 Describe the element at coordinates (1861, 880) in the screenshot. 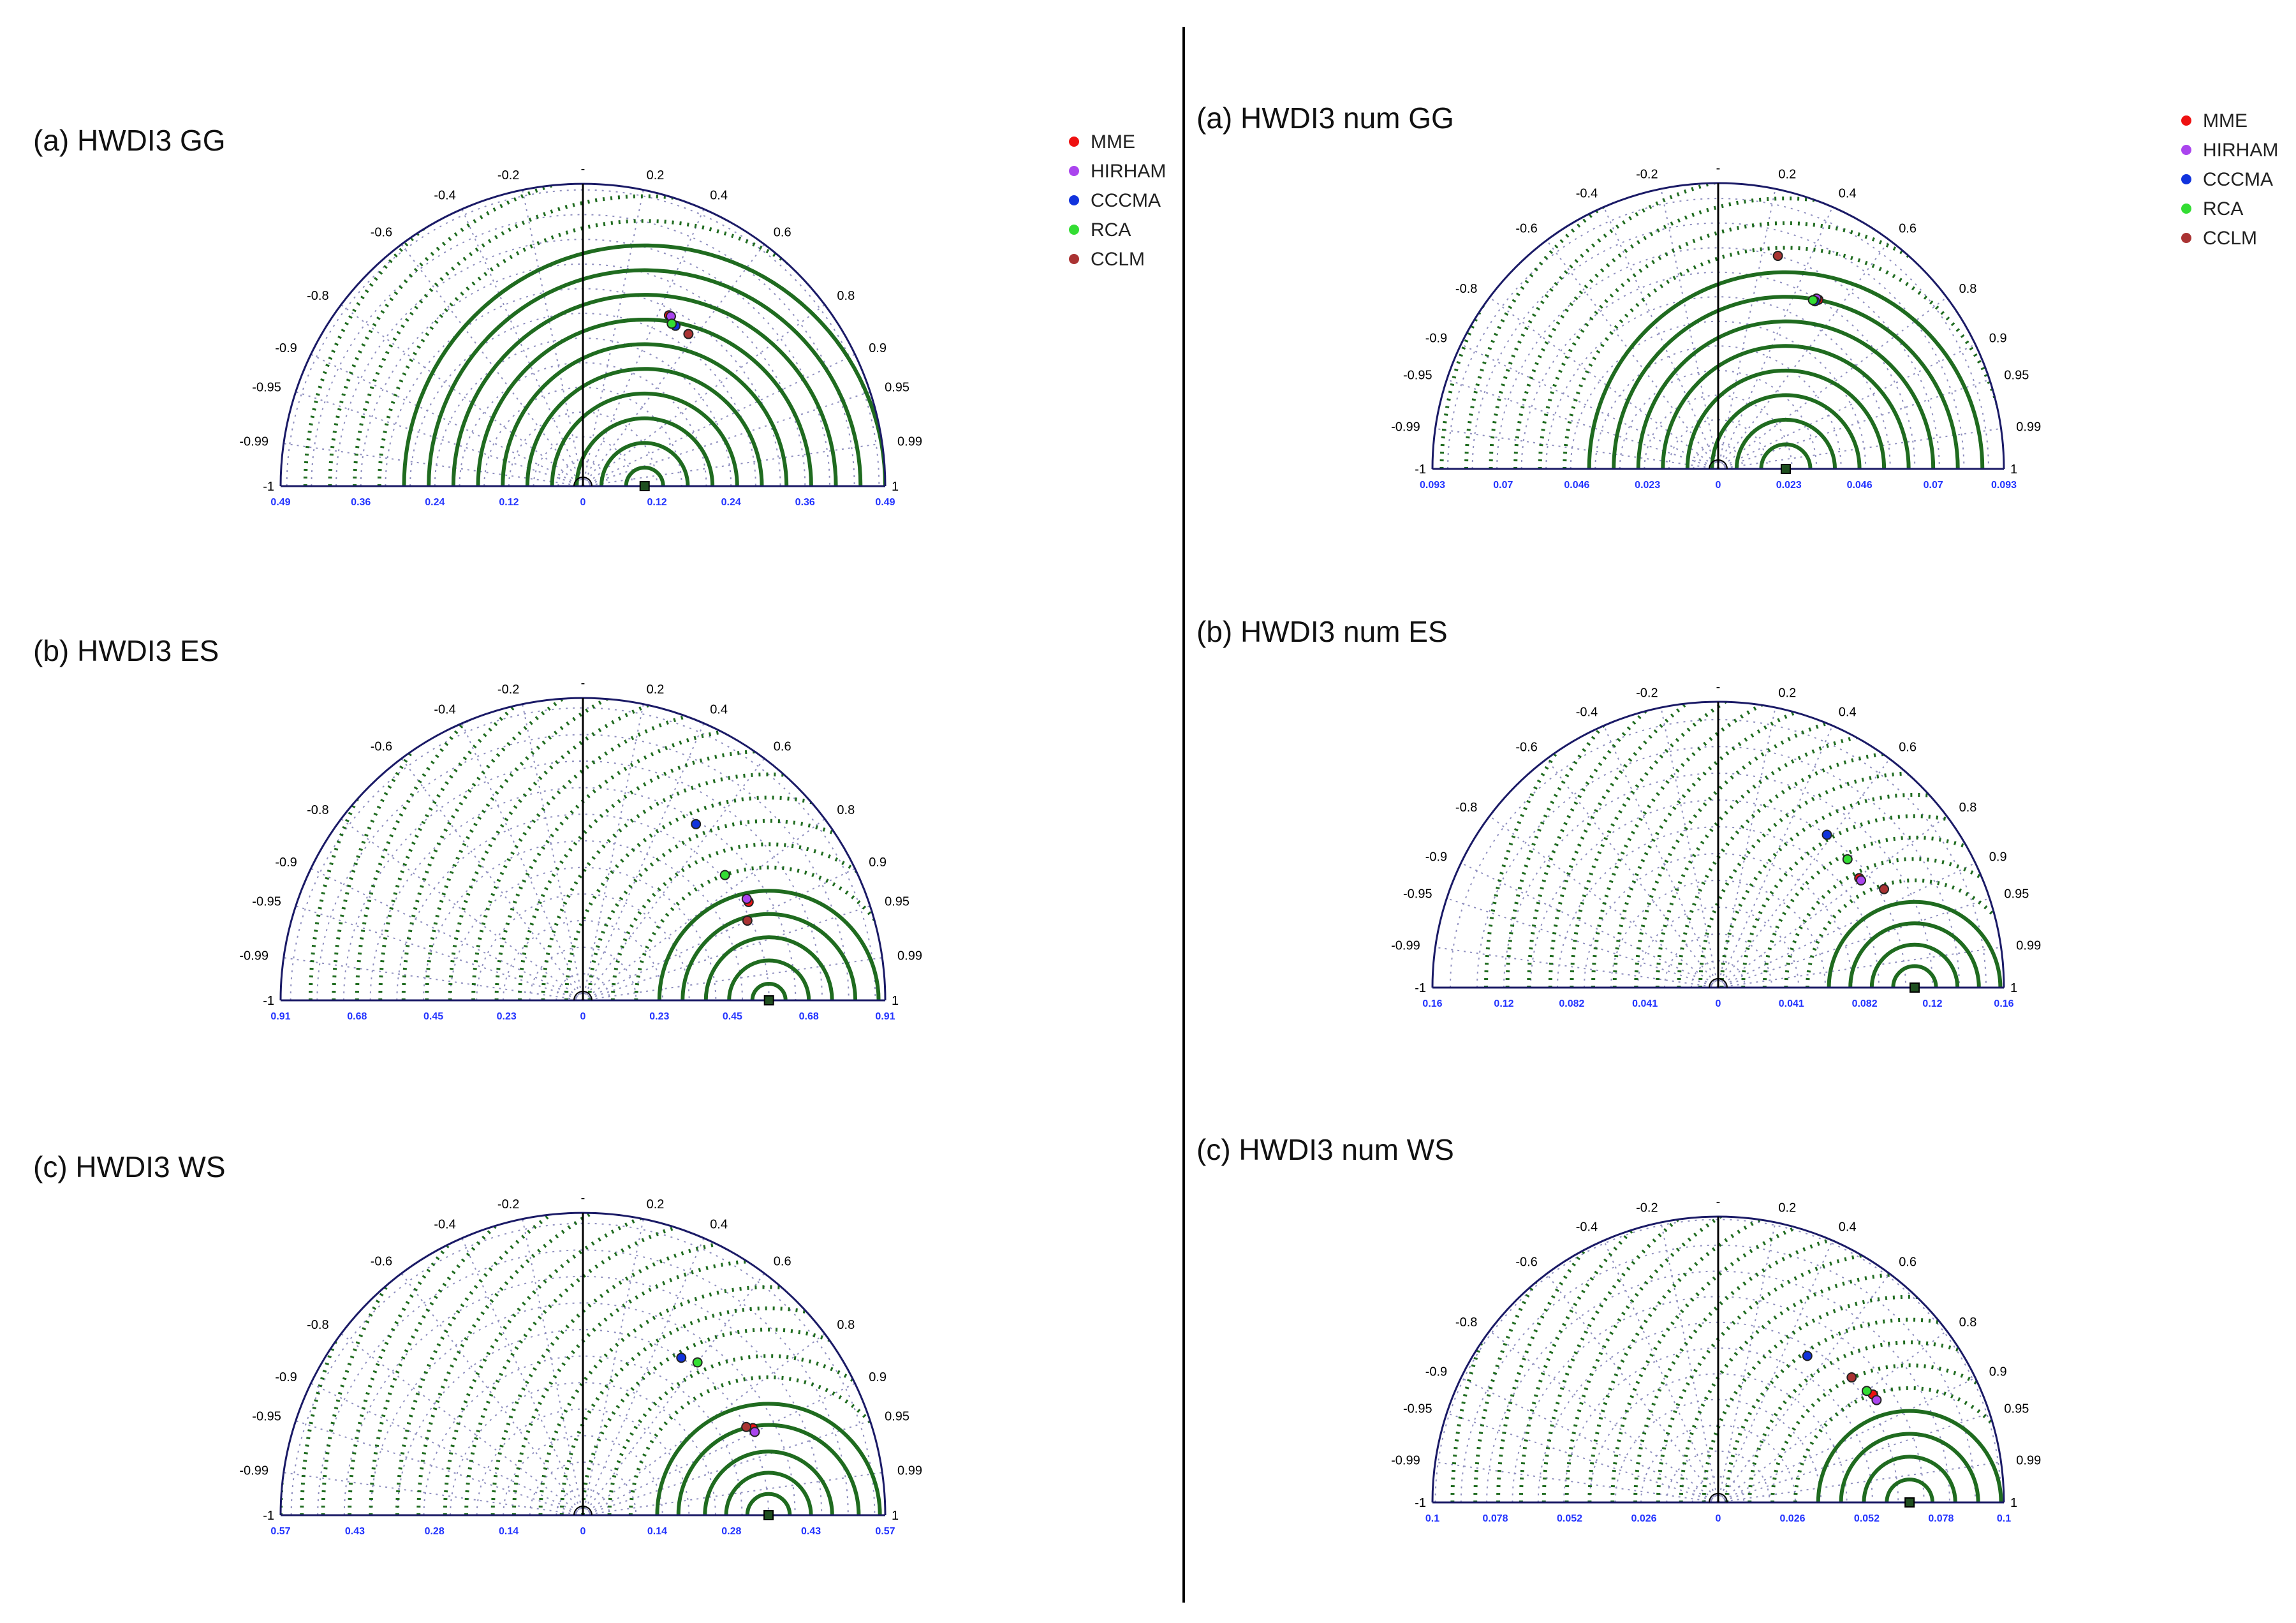

I see `model-point-hirham` at that location.